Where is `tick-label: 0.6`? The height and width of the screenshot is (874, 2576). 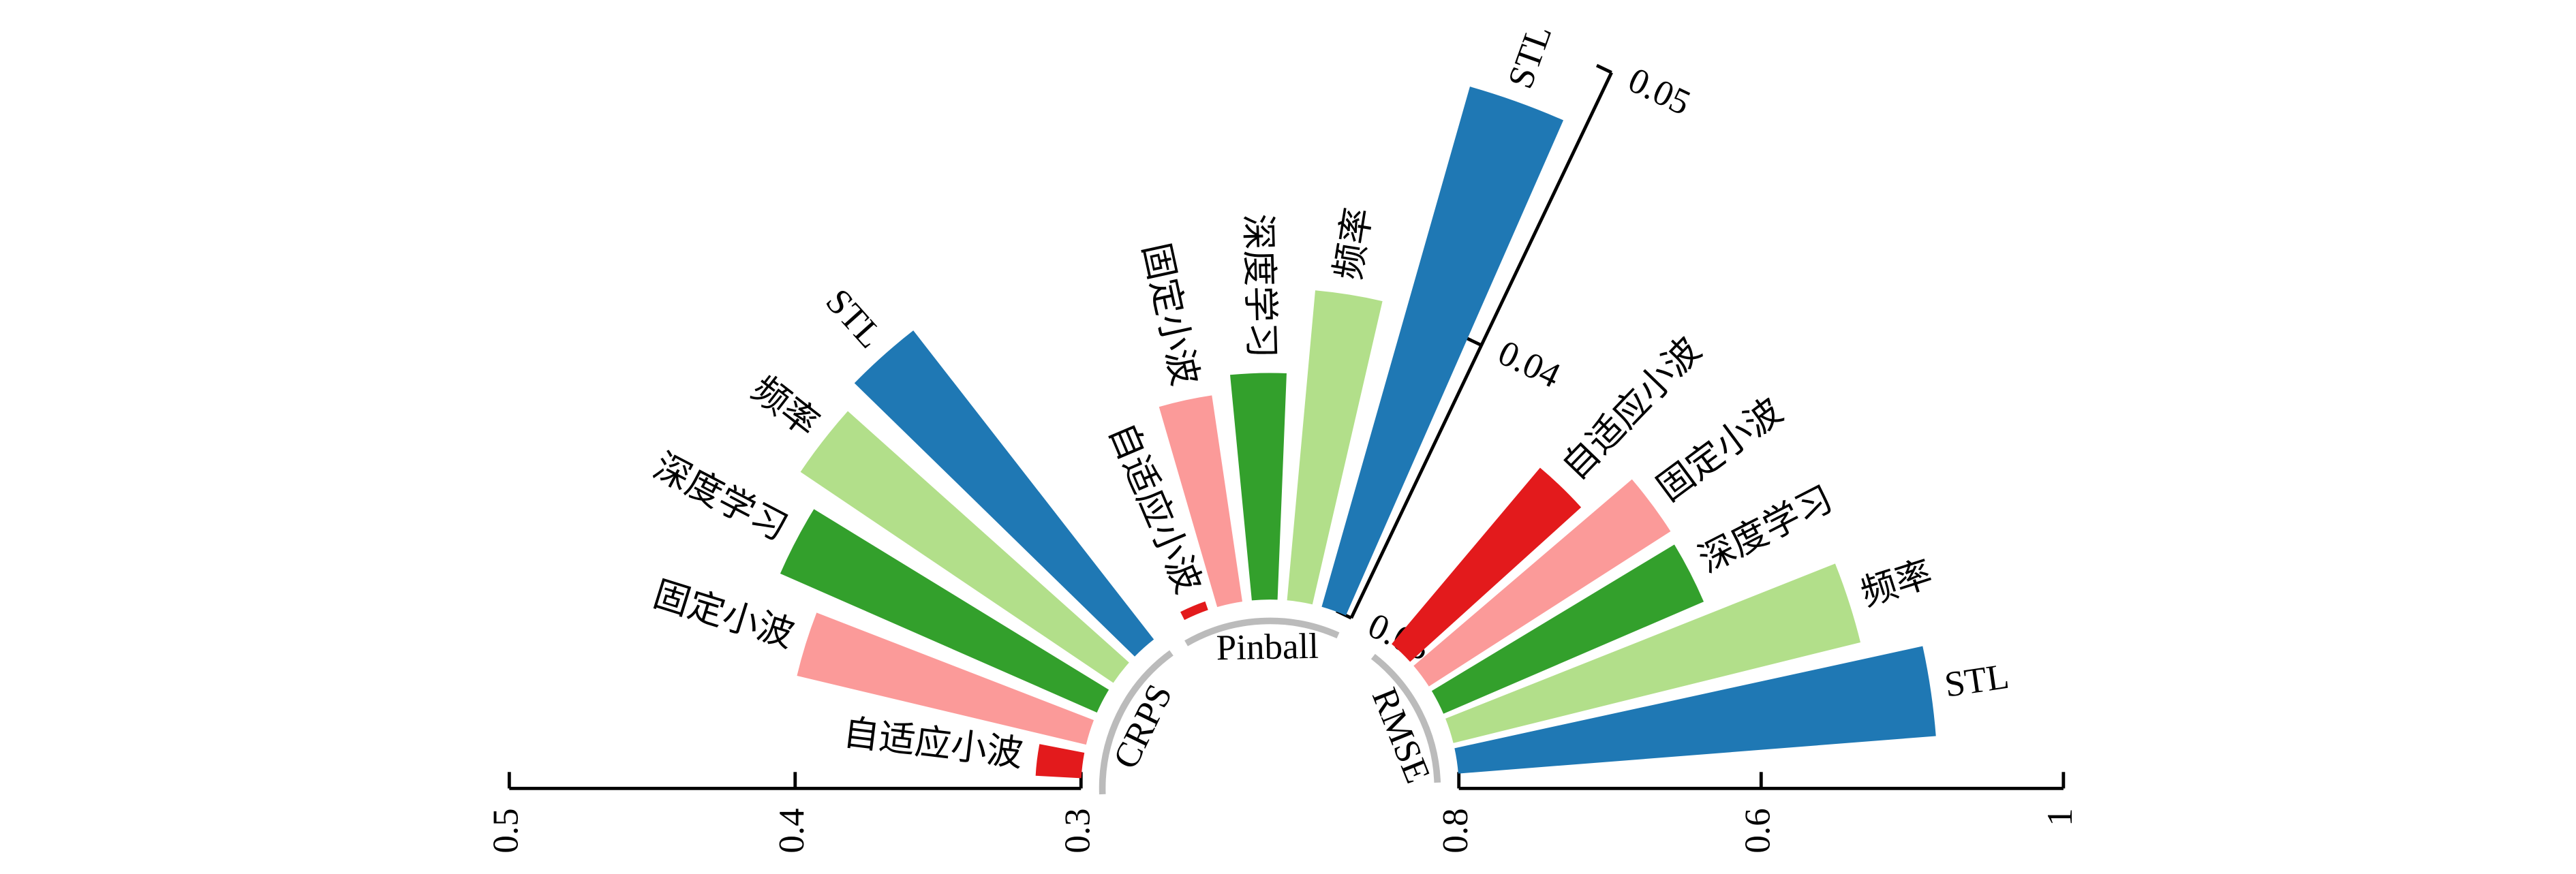
tick-label: 0.6 is located at coordinates (1757, 830).